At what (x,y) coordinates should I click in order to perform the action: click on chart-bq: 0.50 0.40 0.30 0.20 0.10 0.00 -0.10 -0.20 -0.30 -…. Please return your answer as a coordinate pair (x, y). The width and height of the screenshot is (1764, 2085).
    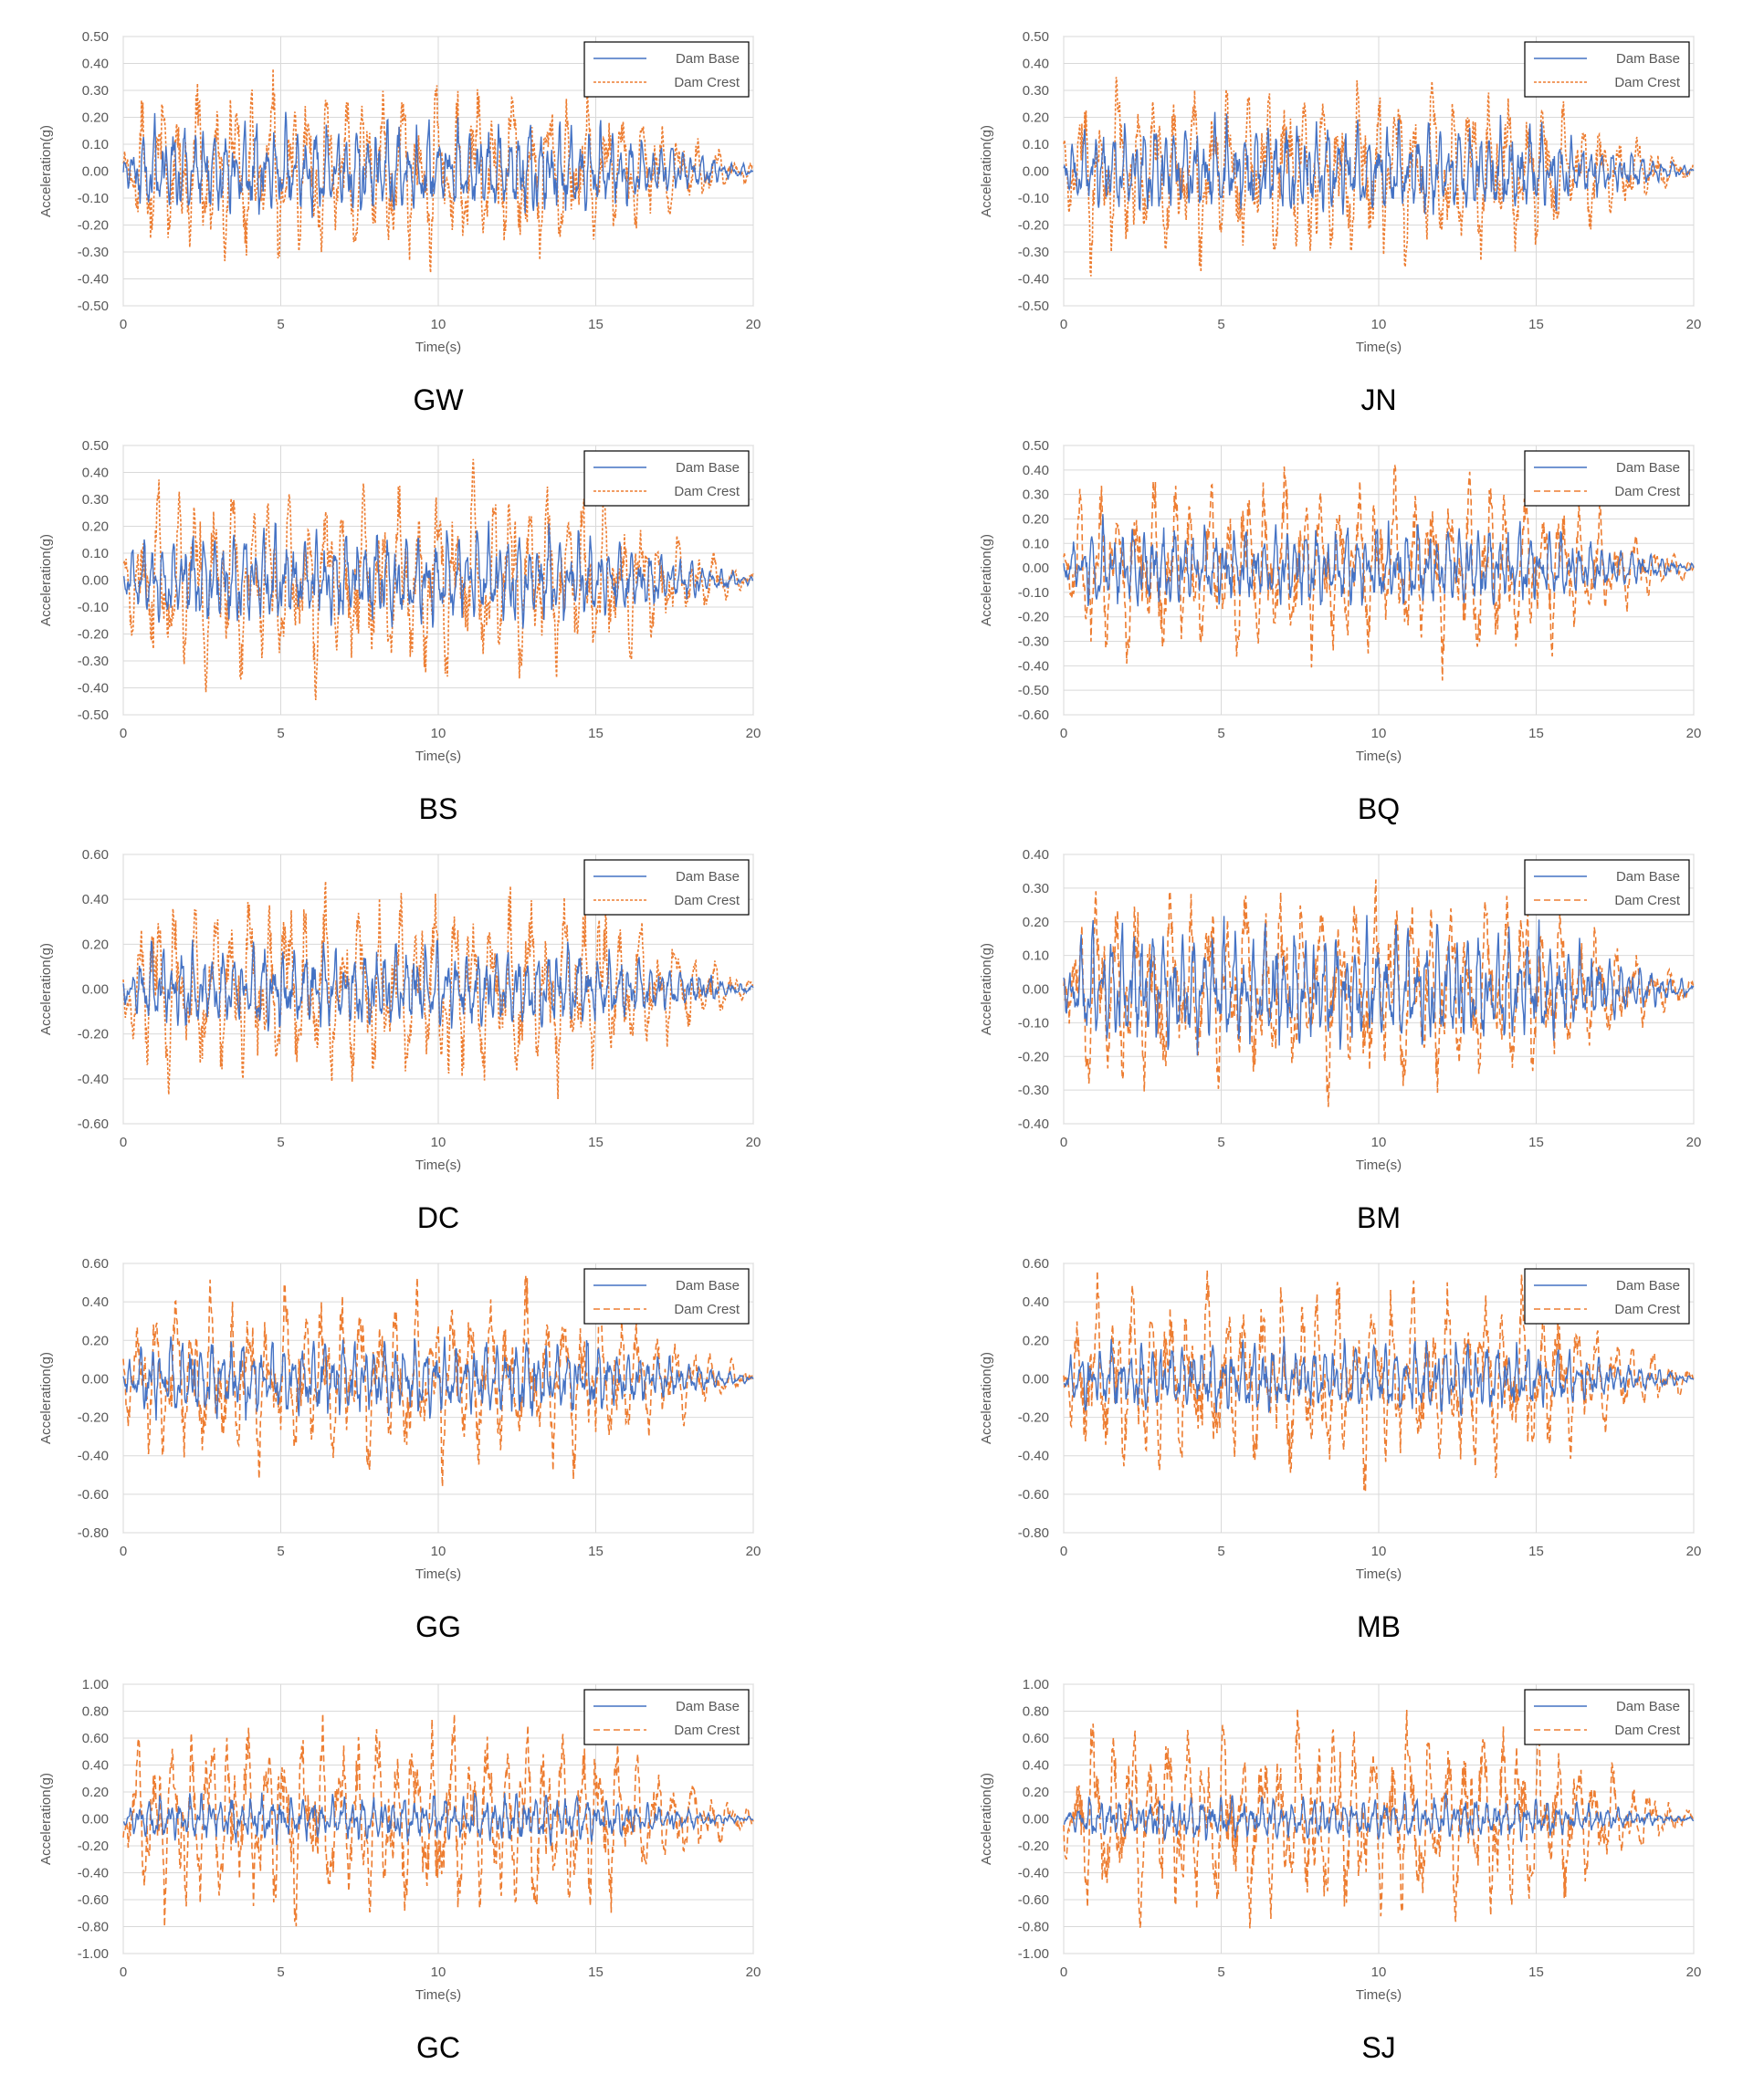
    Looking at the image, I should click on (1340, 601).